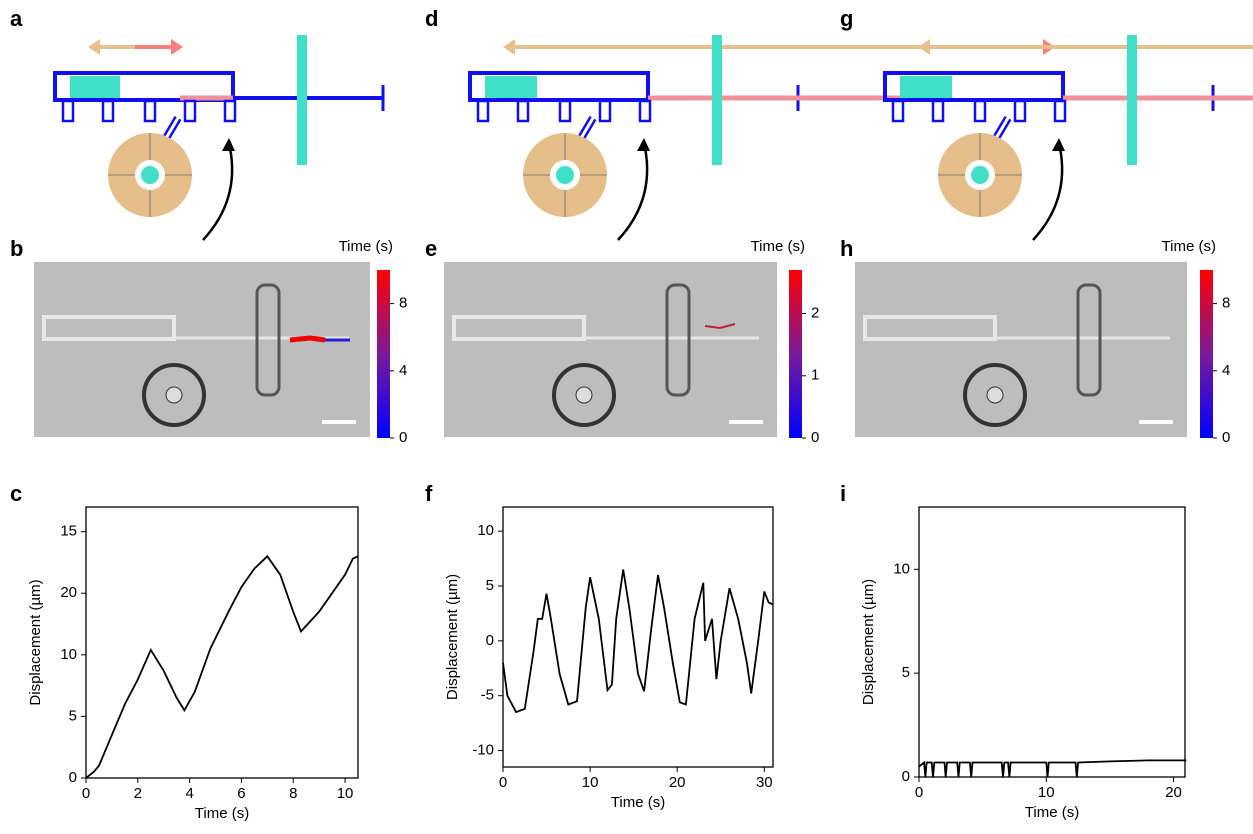 This screenshot has height=834, width=1253. I want to click on panel-letter: g, so click(846, 18).